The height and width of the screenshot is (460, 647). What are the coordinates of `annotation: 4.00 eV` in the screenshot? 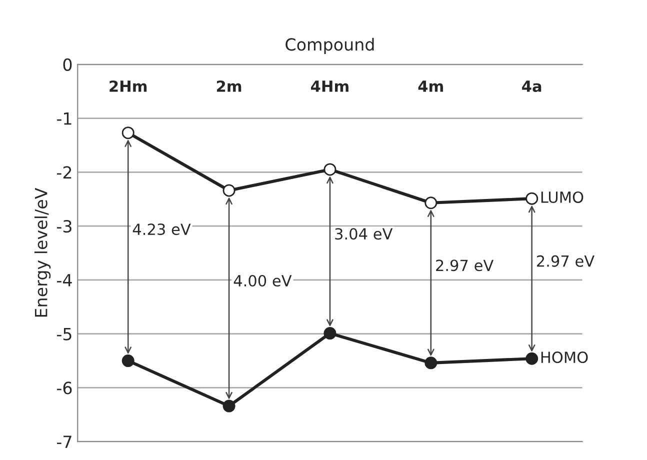 It's located at (263, 280).